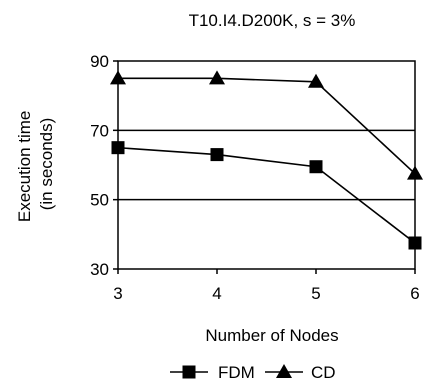 Image resolution: width=423 pixels, height=382 pixels. I want to click on legend: FDM CD, so click(253, 372).